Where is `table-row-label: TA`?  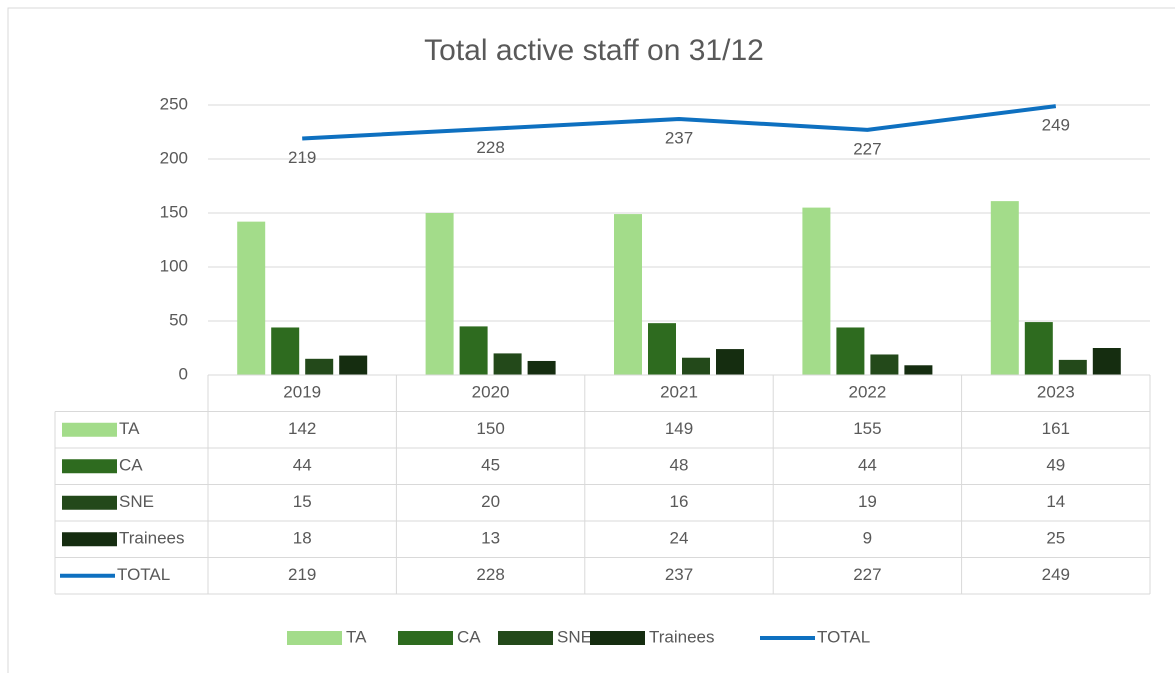 table-row-label: TA is located at coordinates (129, 428).